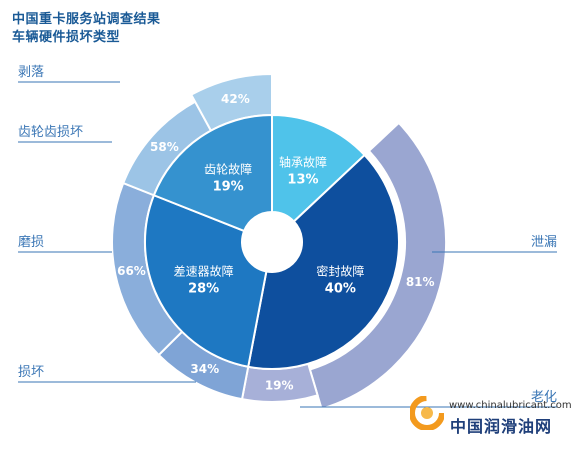  I want to click on inner-slice-轴承故障, so click(318, 168).